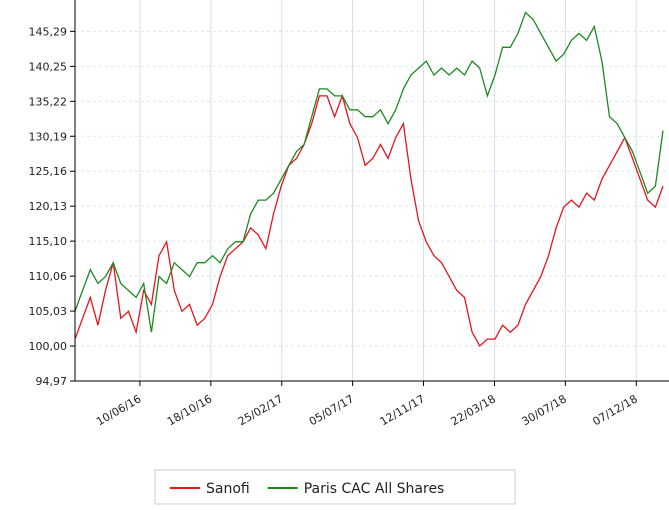 This screenshot has width=669, height=510. What do you see at coordinates (48, 66) in the screenshot?
I see `y-tick-label: 140,25` at bounding box center [48, 66].